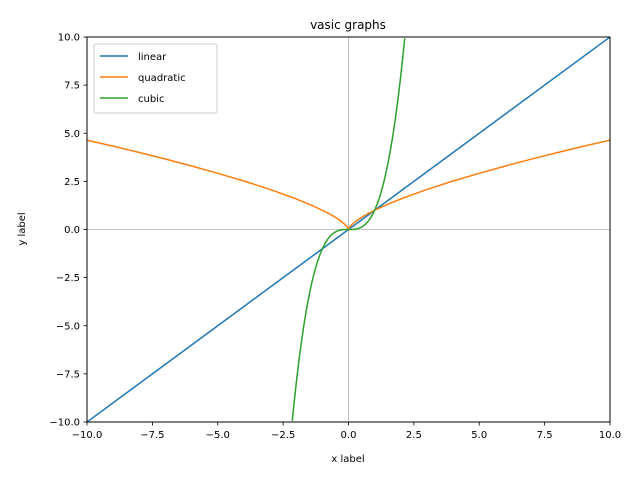  I want to click on series-line-cubic, so click(348, 229).